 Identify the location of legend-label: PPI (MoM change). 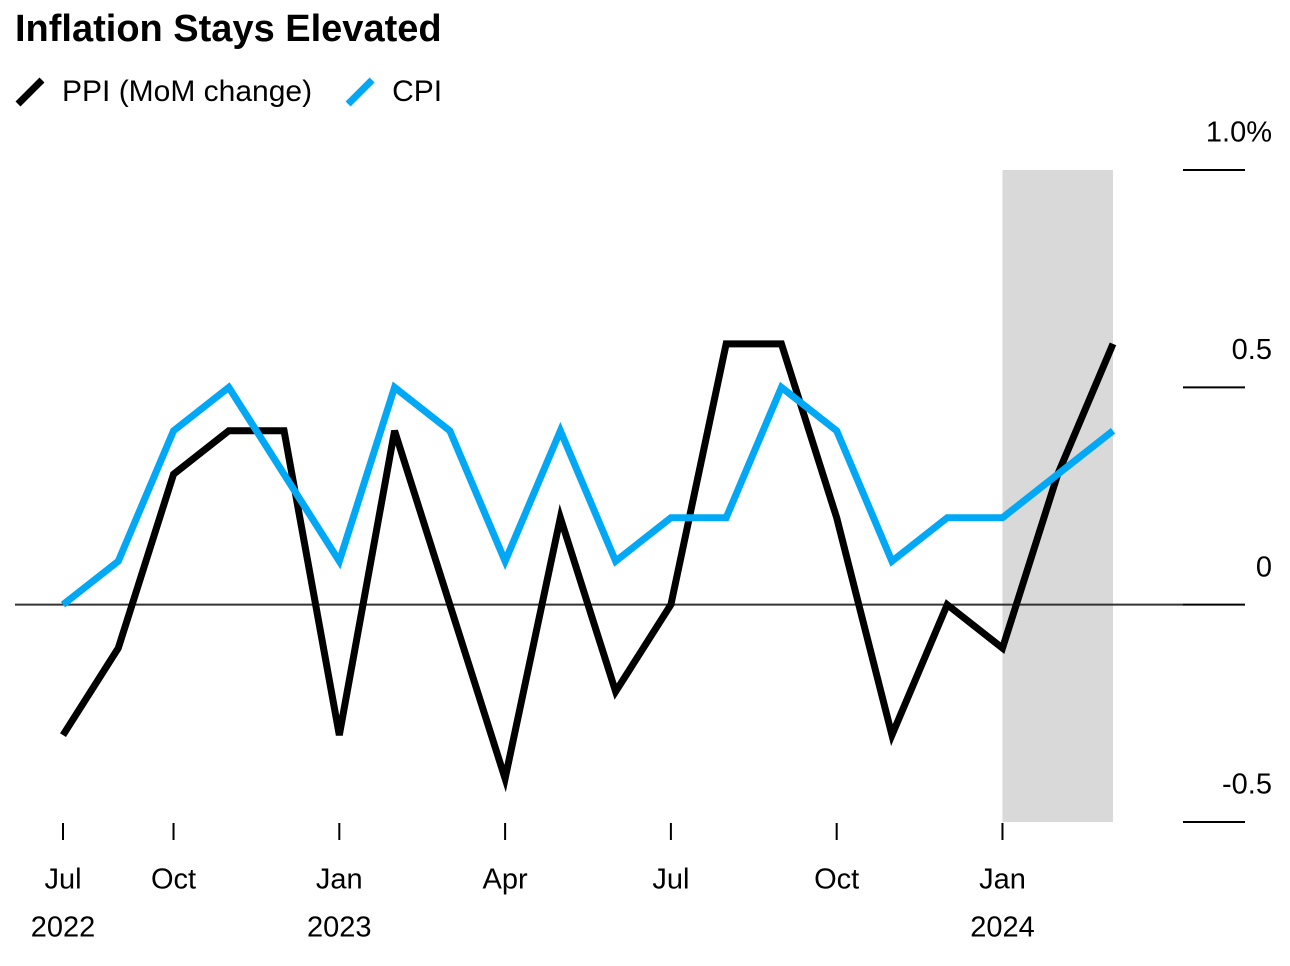
(187, 91).